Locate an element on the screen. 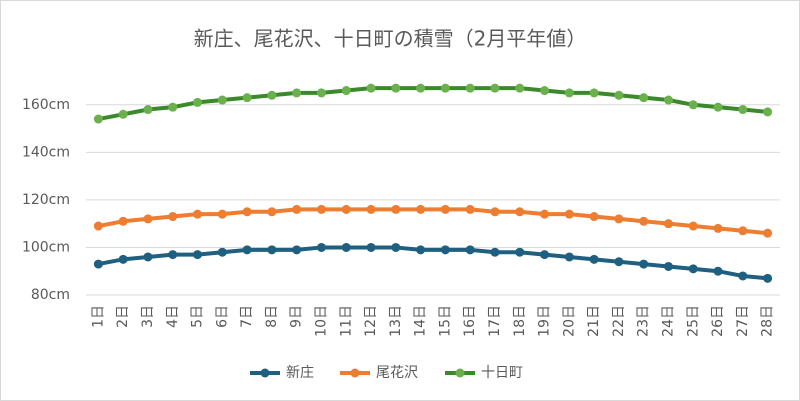  x-tick-label: 4日 is located at coordinates (173, 316).